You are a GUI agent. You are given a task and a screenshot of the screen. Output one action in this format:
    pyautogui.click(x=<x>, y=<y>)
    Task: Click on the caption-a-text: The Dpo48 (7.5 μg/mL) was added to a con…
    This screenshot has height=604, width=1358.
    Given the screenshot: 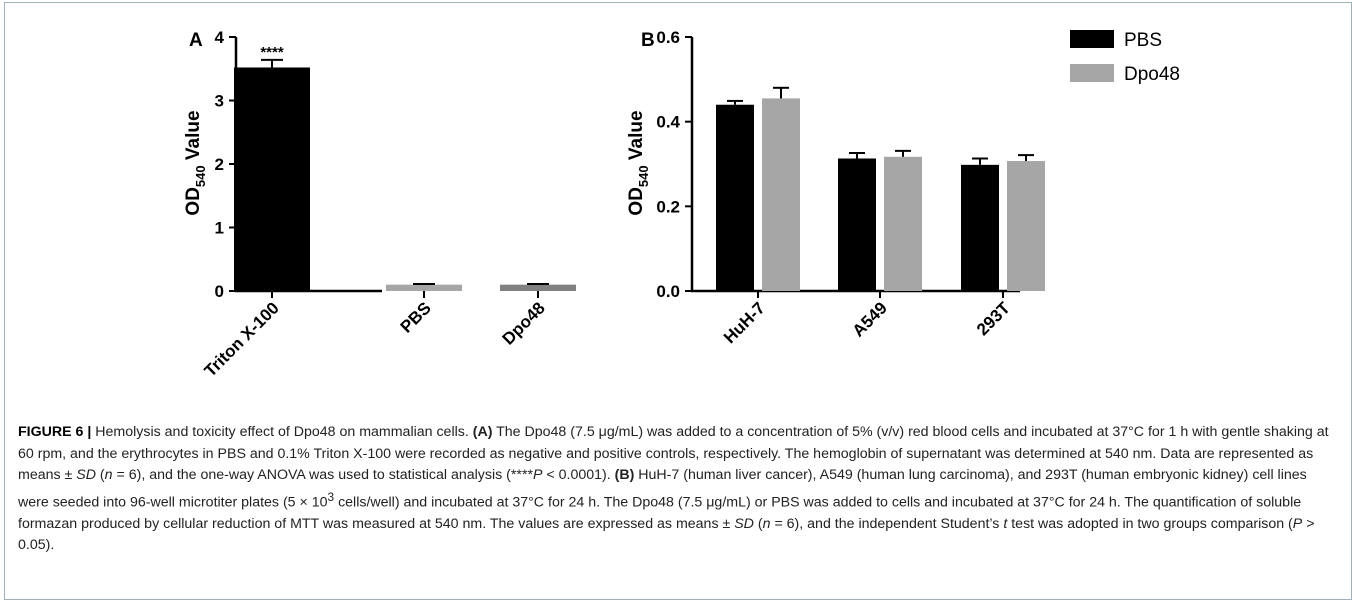 What is the action you would take?
    pyautogui.click(x=673, y=453)
    